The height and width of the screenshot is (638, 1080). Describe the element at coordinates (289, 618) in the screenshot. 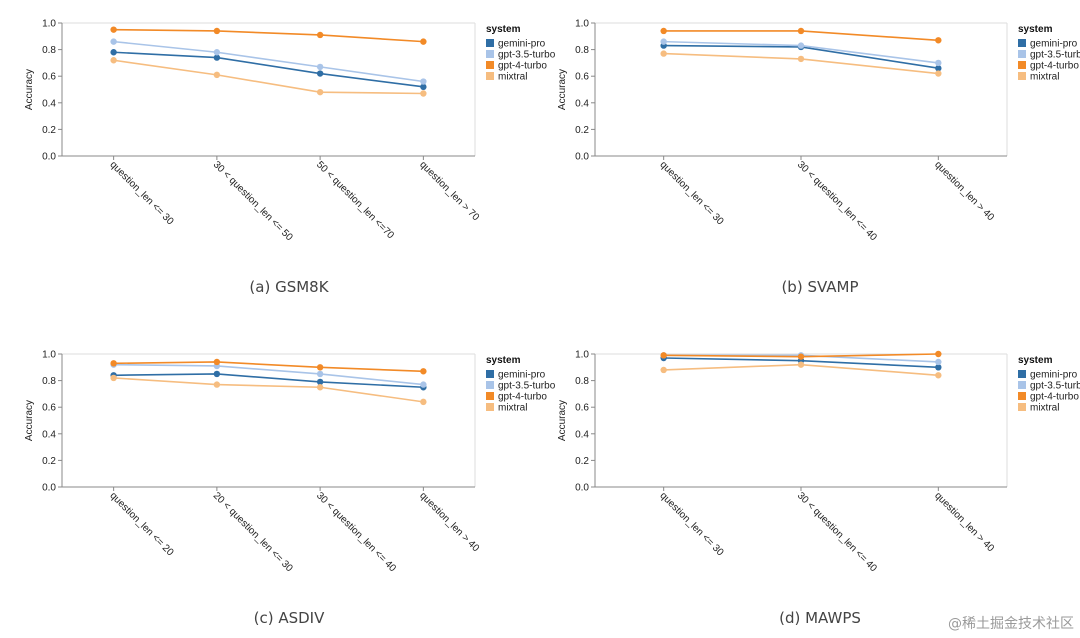

I see `chart-caption: (c) ASDIV` at that location.